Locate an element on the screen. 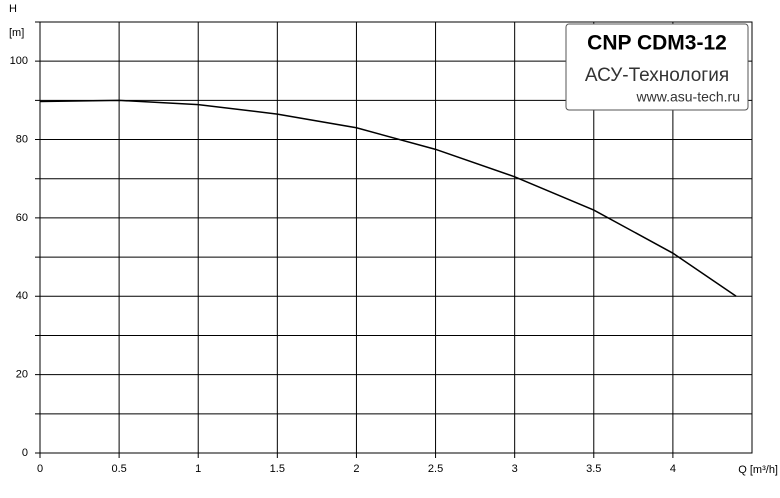  brand-box is located at coordinates (657, 67).